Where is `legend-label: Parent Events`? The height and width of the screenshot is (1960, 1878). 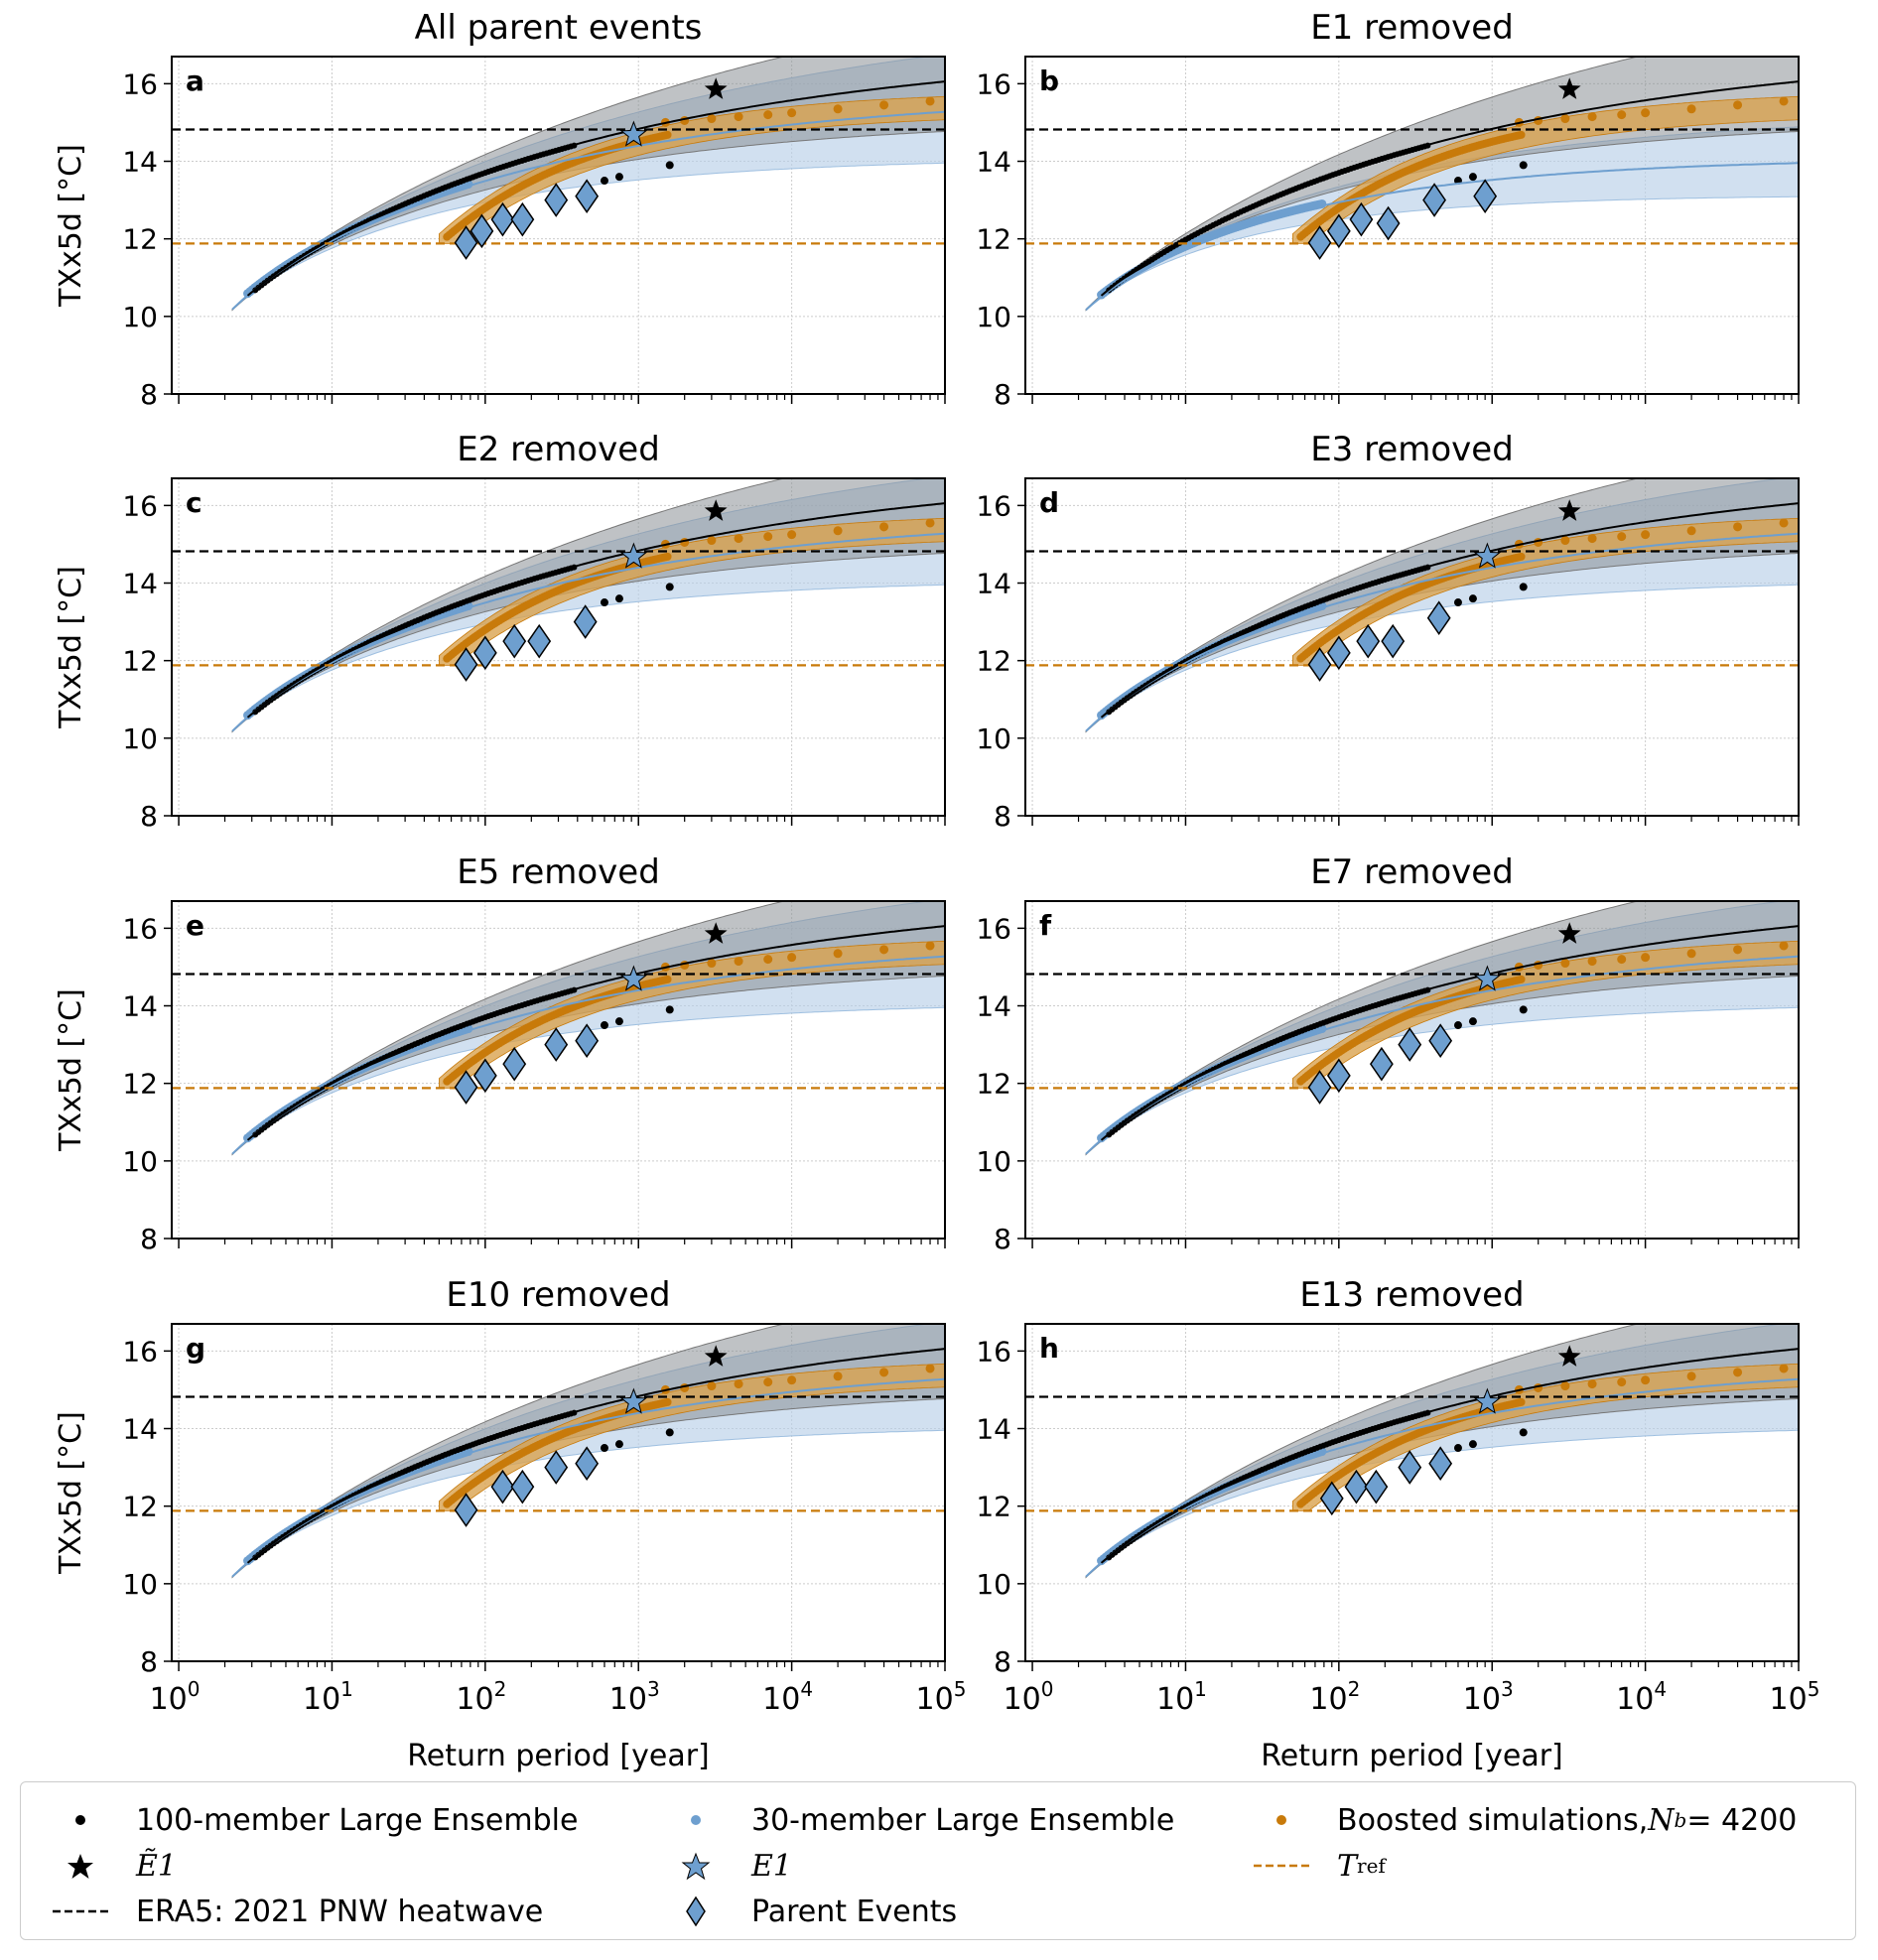
legend-label: Parent Events is located at coordinates (854, 1911).